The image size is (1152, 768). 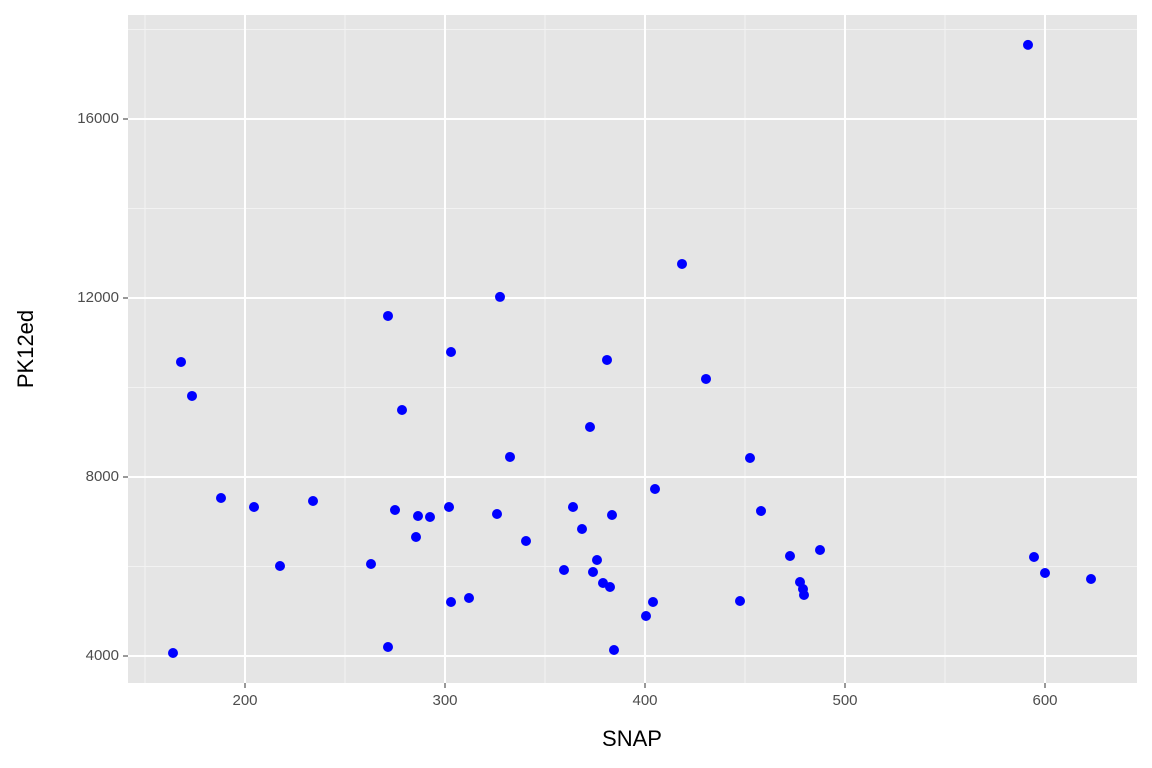 I want to click on x-tick-label: 200, so click(x=244, y=700).